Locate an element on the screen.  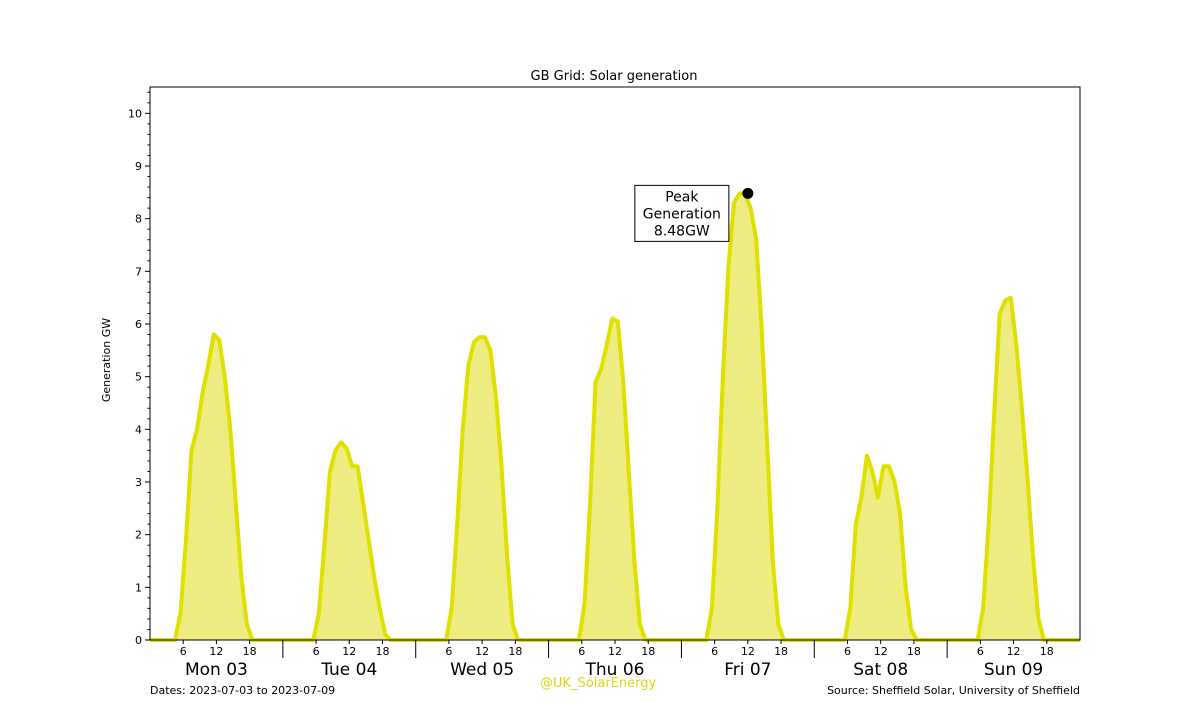
day-label: Sat 08 is located at coordinates (880, 670).